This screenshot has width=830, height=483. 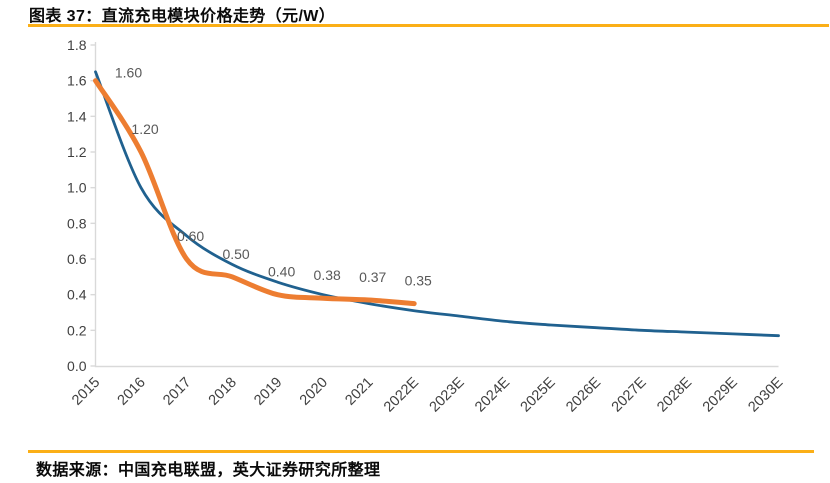 What do you see at coordinates (132, 392) in the screenshot?
I see `x-tick-label: 2016` at bounding box center [132, 392].